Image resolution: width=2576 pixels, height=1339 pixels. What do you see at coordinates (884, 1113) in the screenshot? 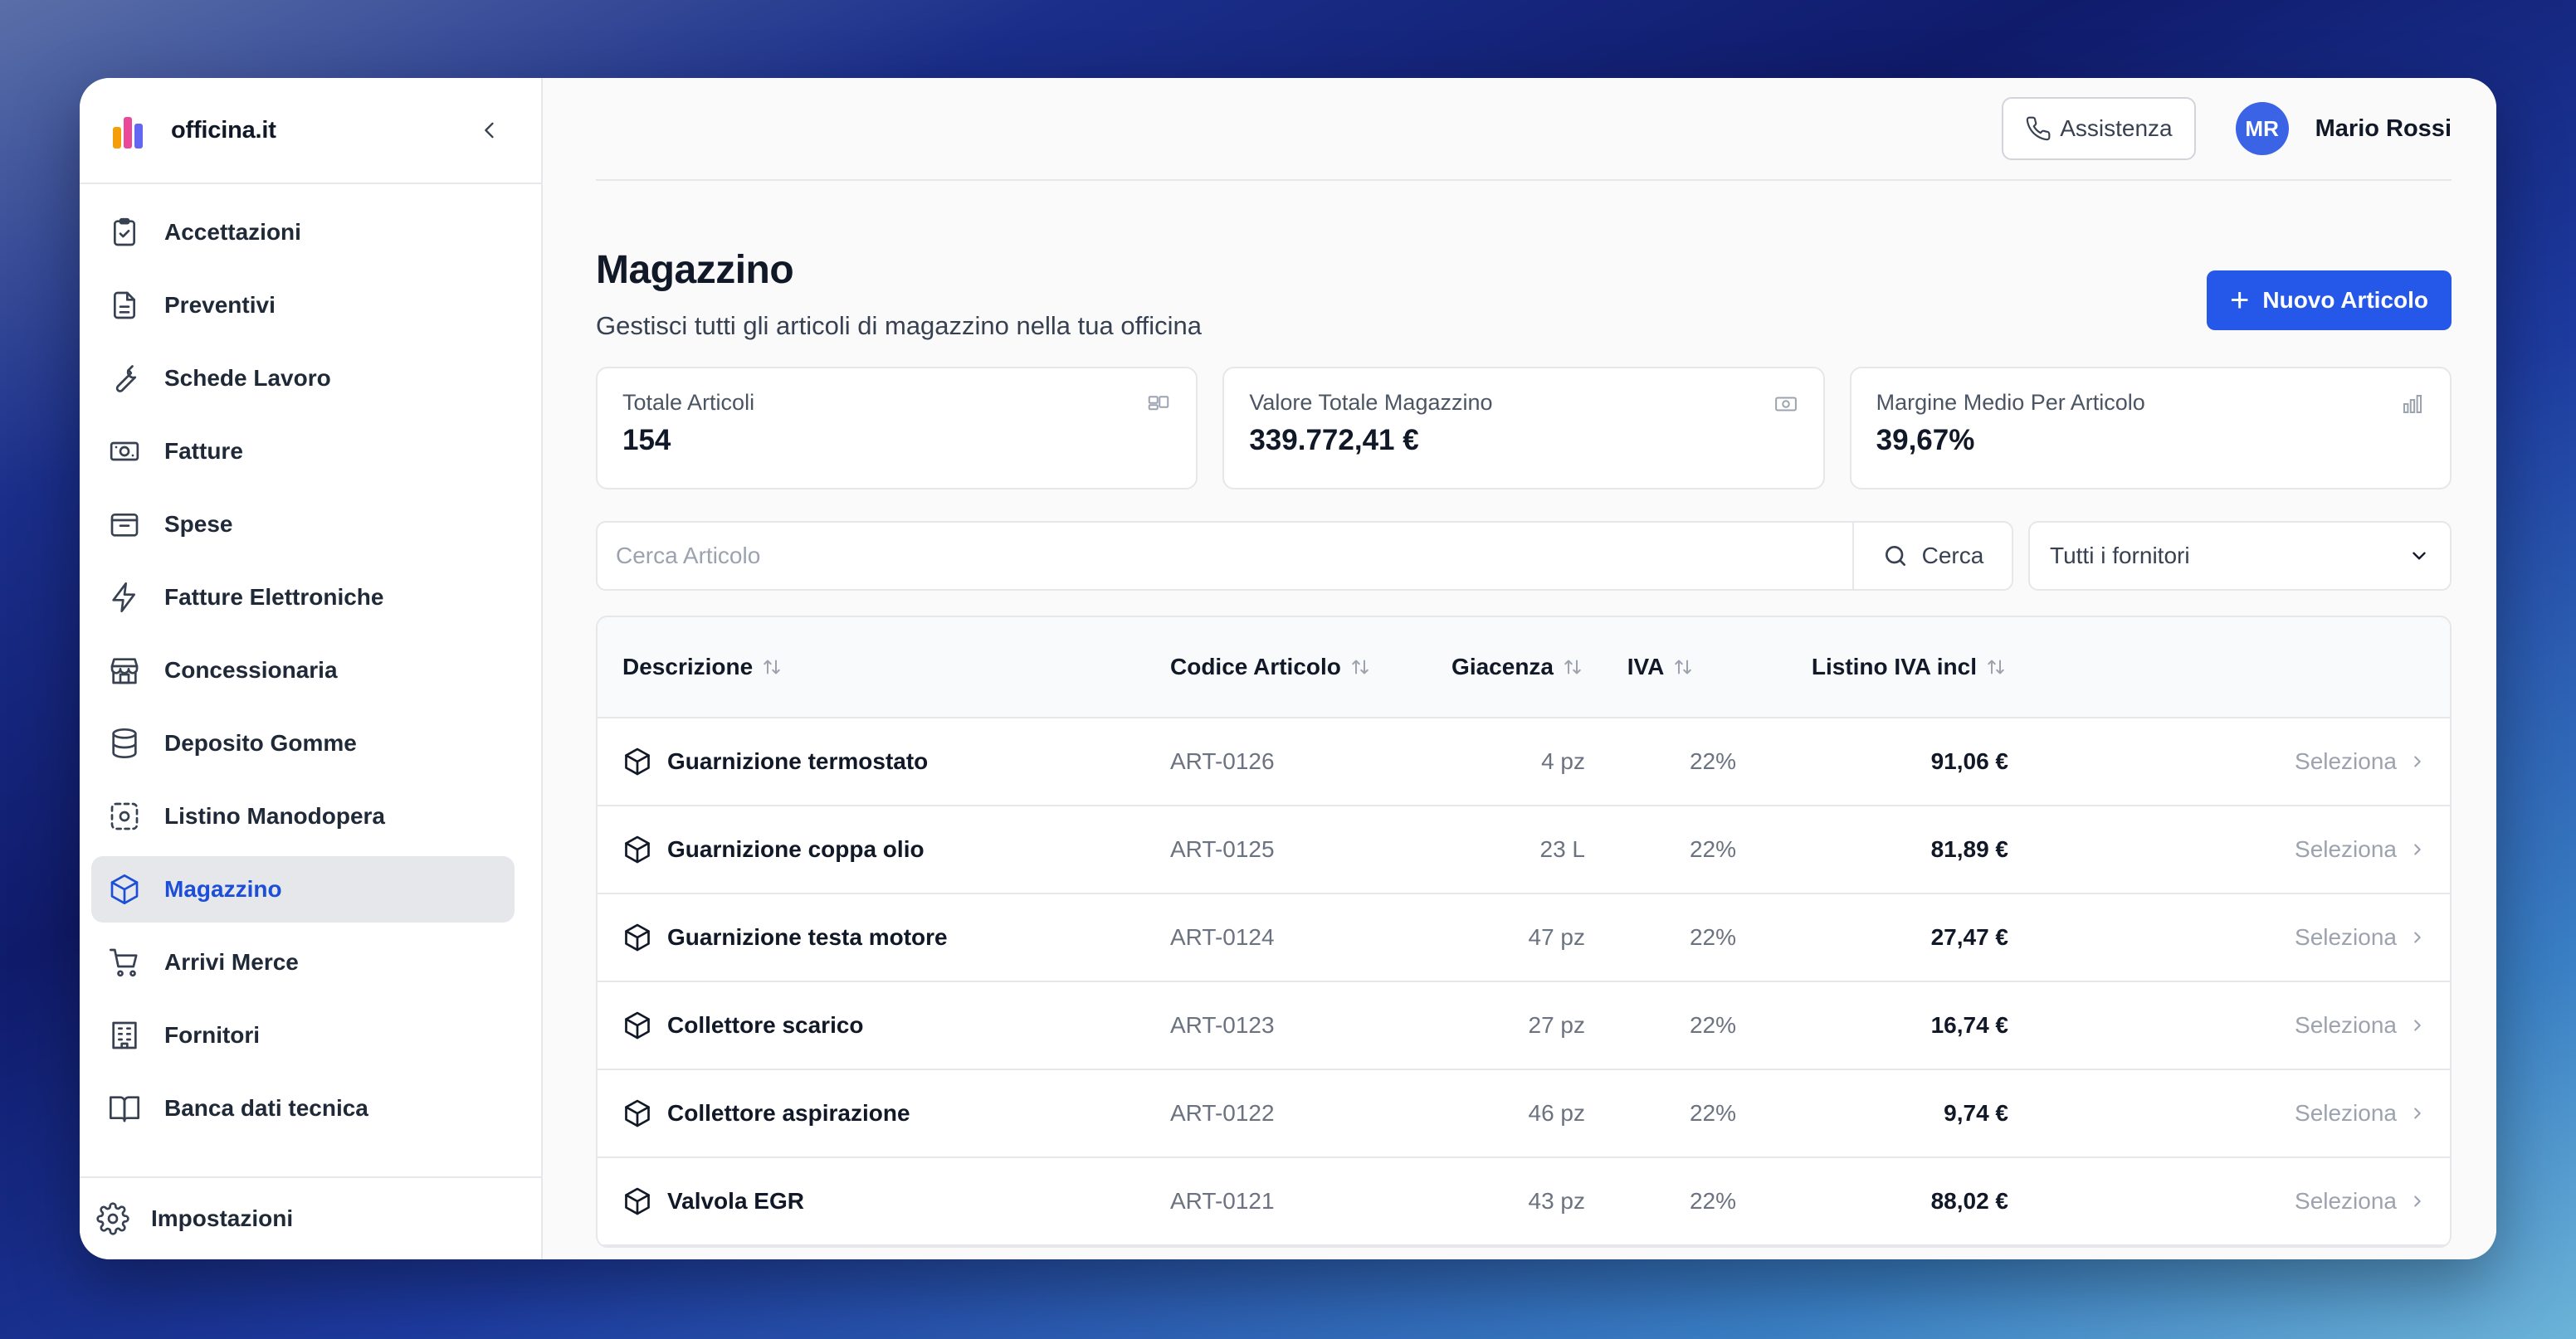
I see `cell-description: Collettore aspirazione` at bounding box center [884, 1113].